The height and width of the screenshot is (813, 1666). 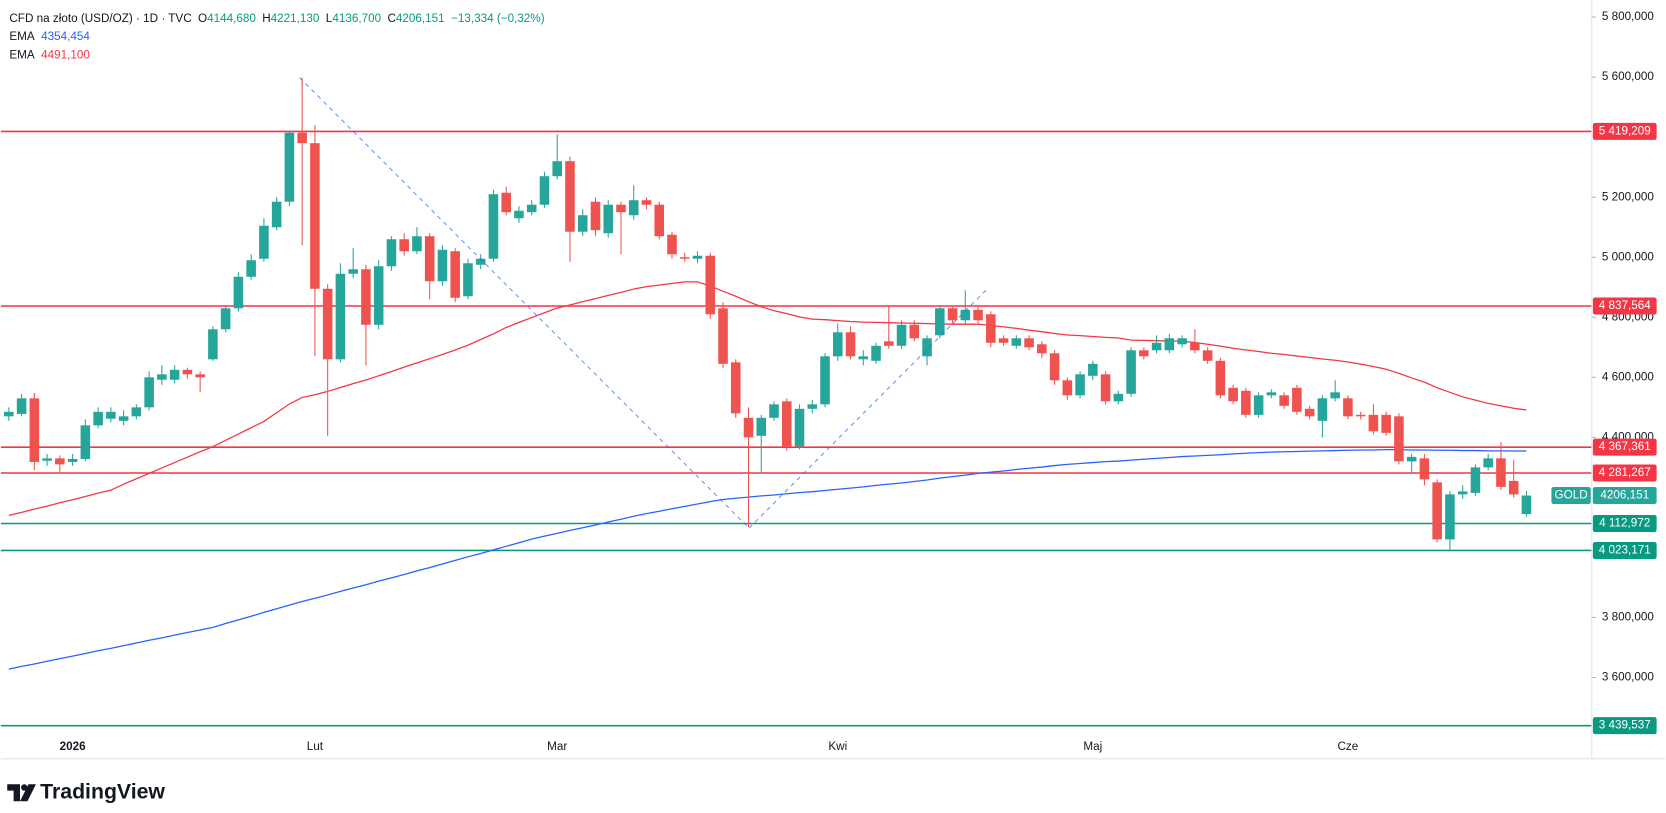 I want to click on price-tag: 4206,151, so click(x=1624, y=495).